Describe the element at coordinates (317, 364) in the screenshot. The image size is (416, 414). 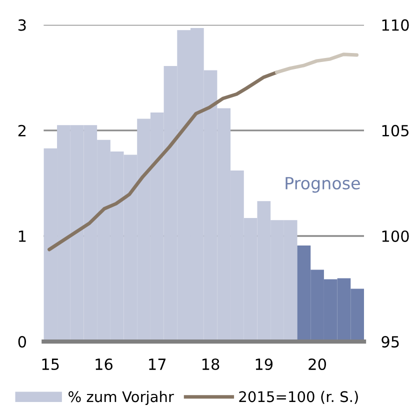
I see `x-tick-label: 20` at that location.